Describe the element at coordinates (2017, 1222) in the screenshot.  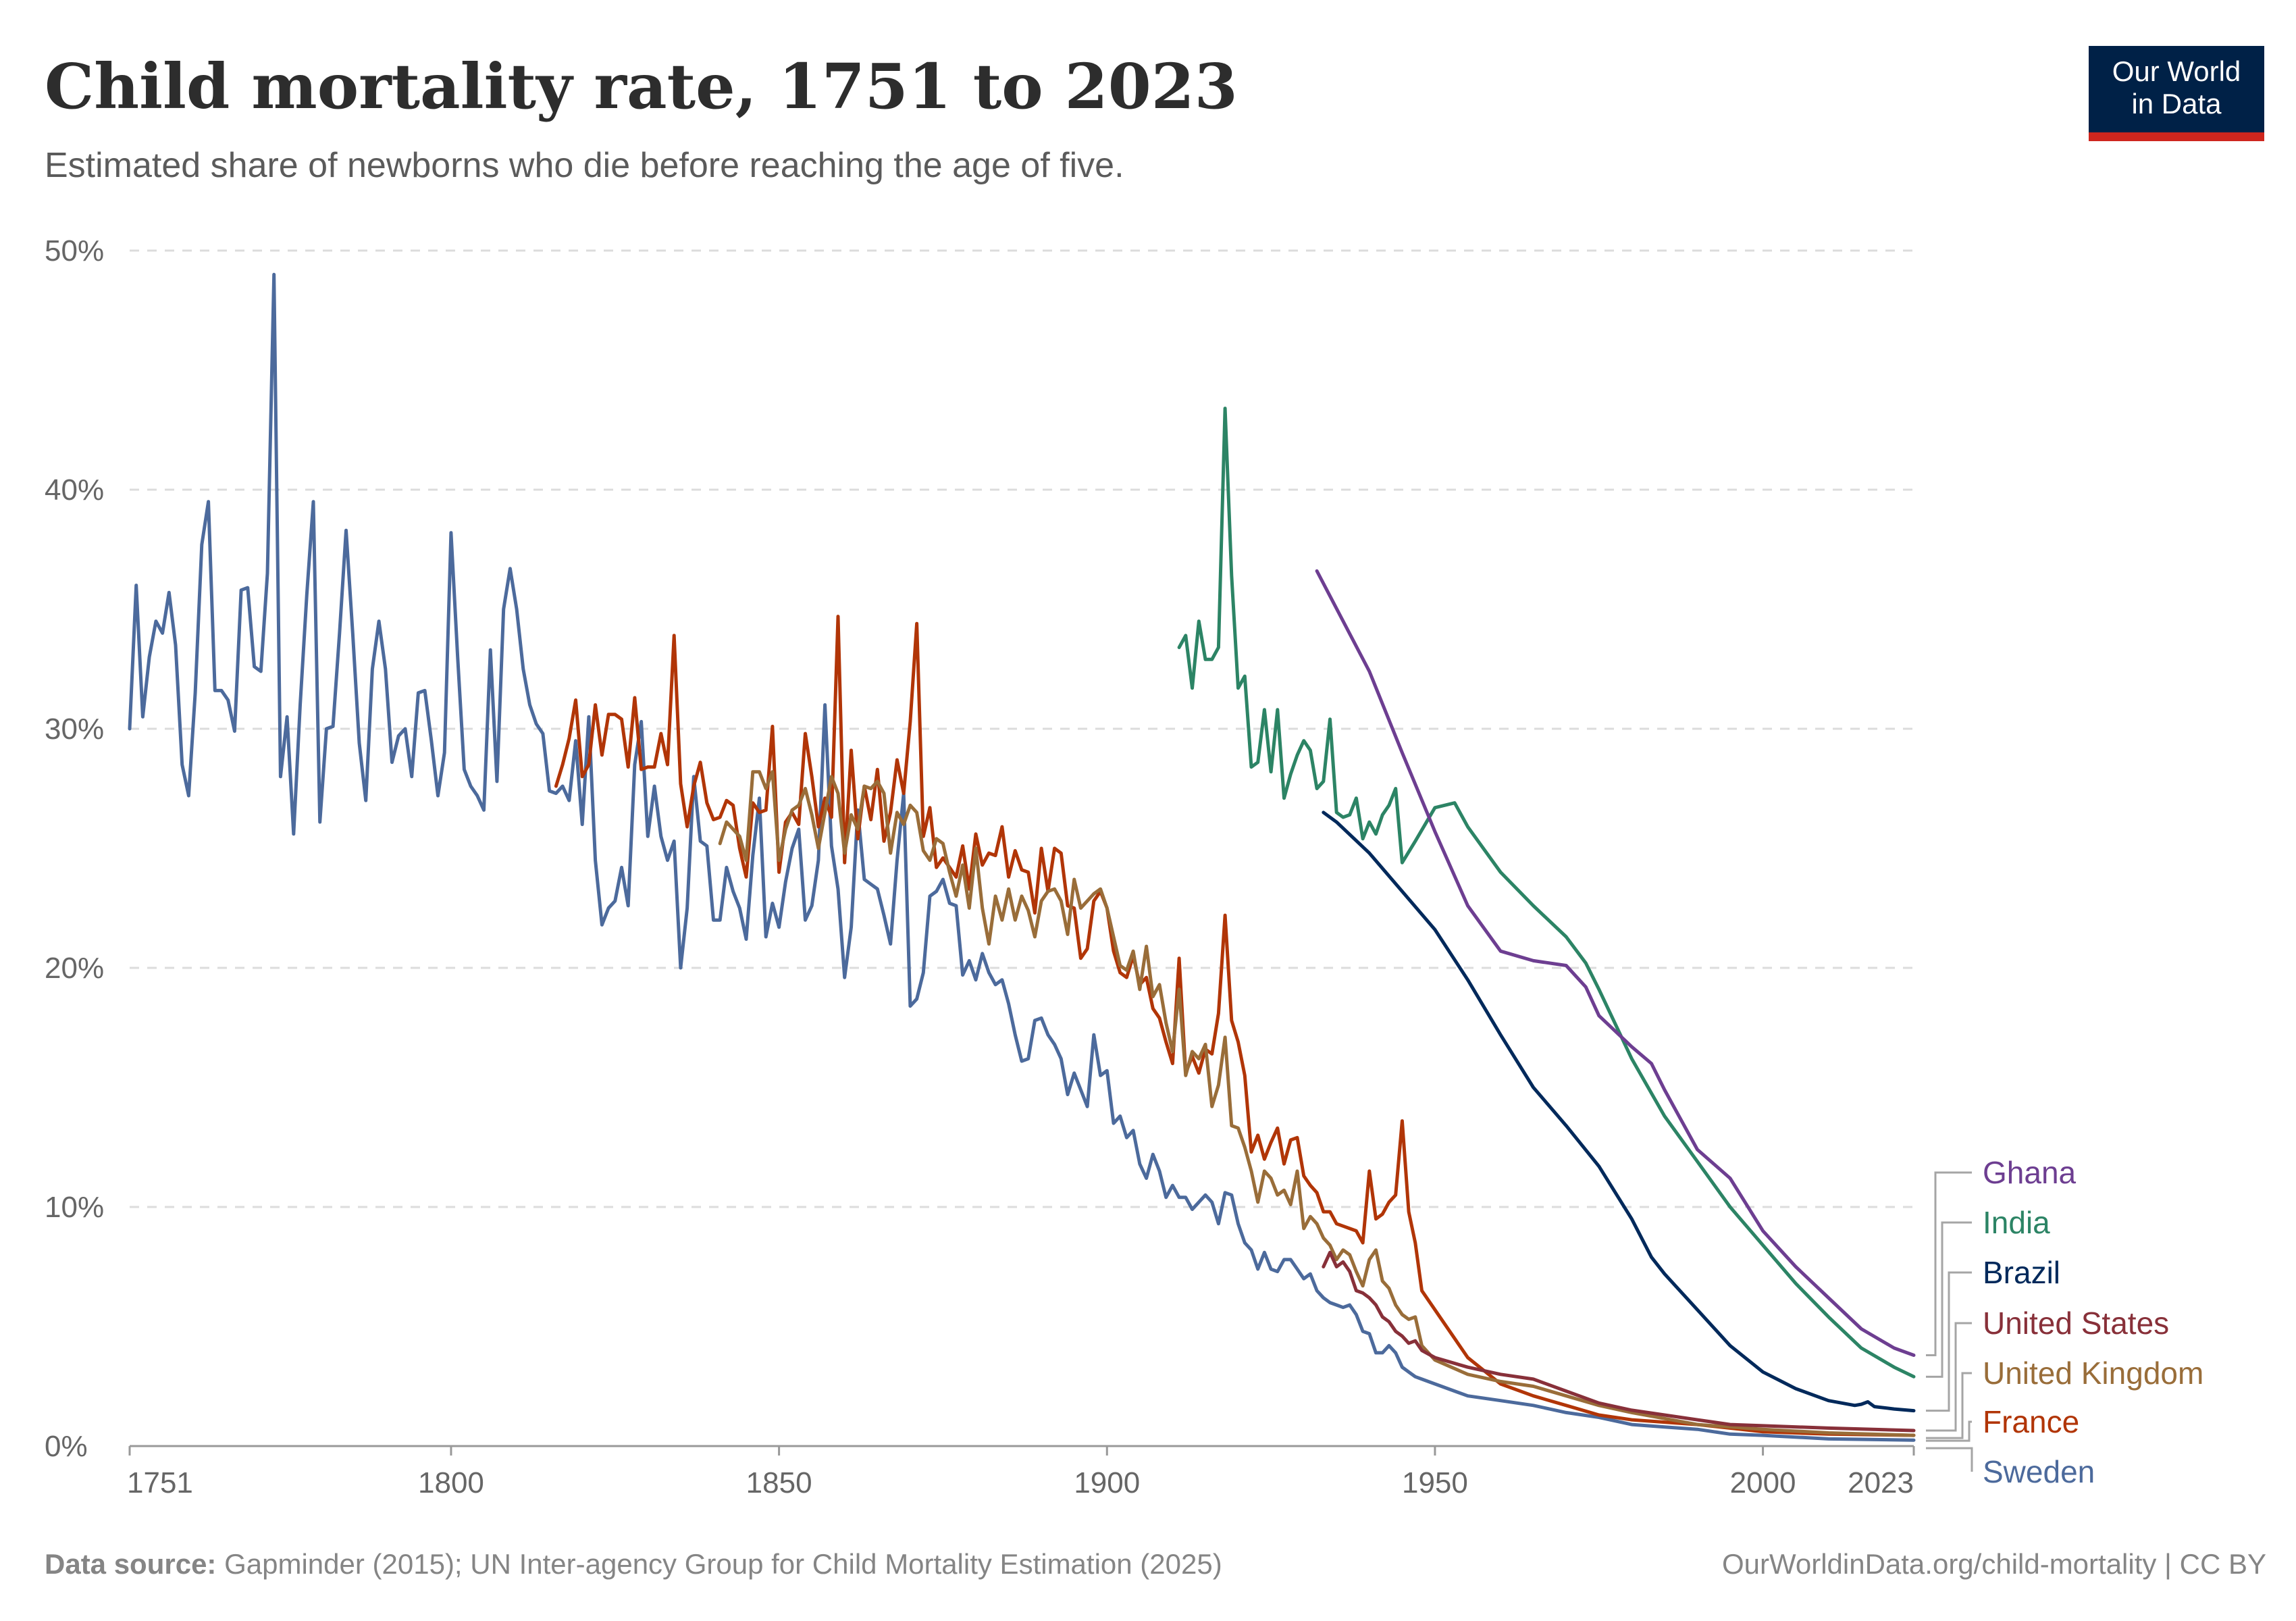
I see `legend-label-india: India` at that location.